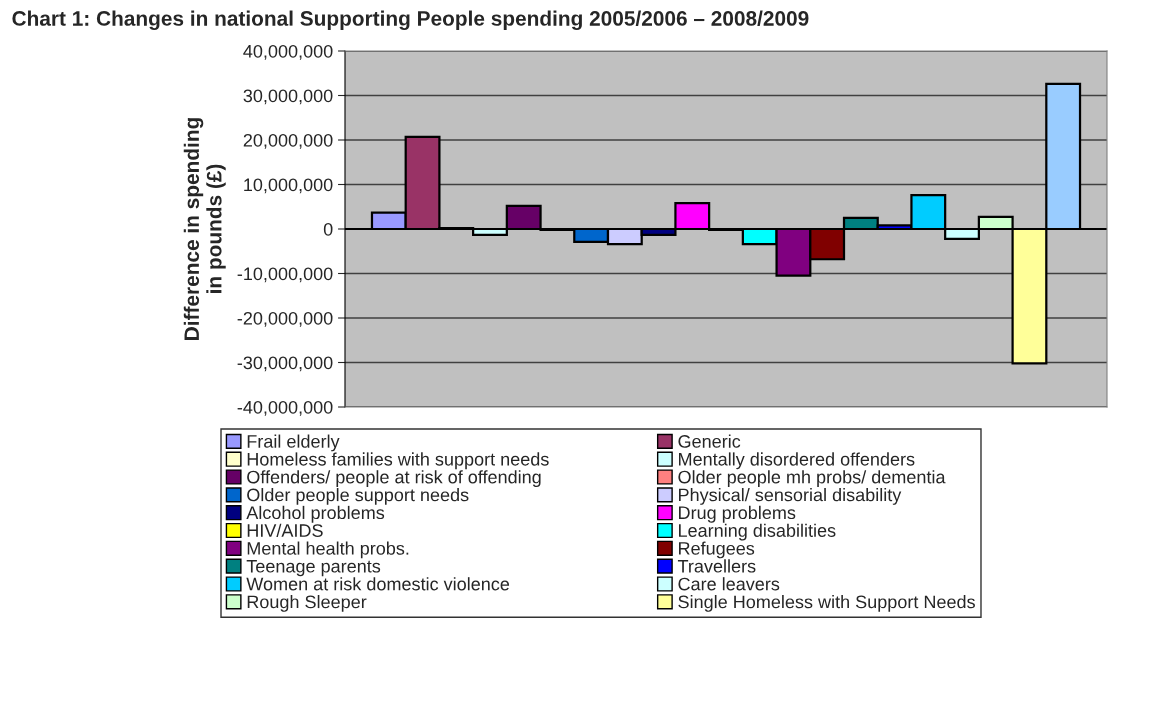  Describe the element at coordinates (293, 443) in the screenshot. I see `legend-label: Frail elderly` at that location.